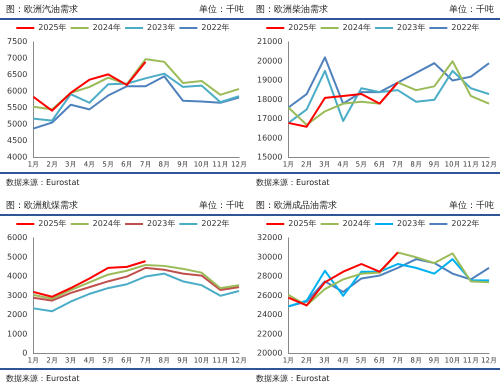 This screenshot has width=500, height=392. I want to click on y-tick-label: 6500, so click(17, 75).